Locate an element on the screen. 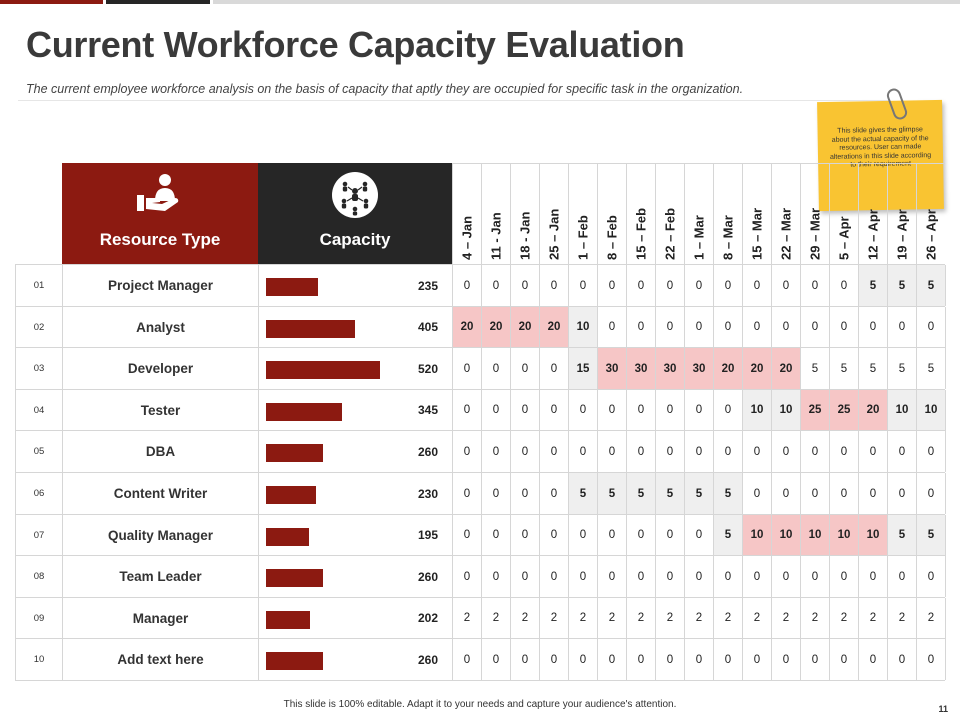  capacity-cell: 202 is located at coordinates (355, 618).